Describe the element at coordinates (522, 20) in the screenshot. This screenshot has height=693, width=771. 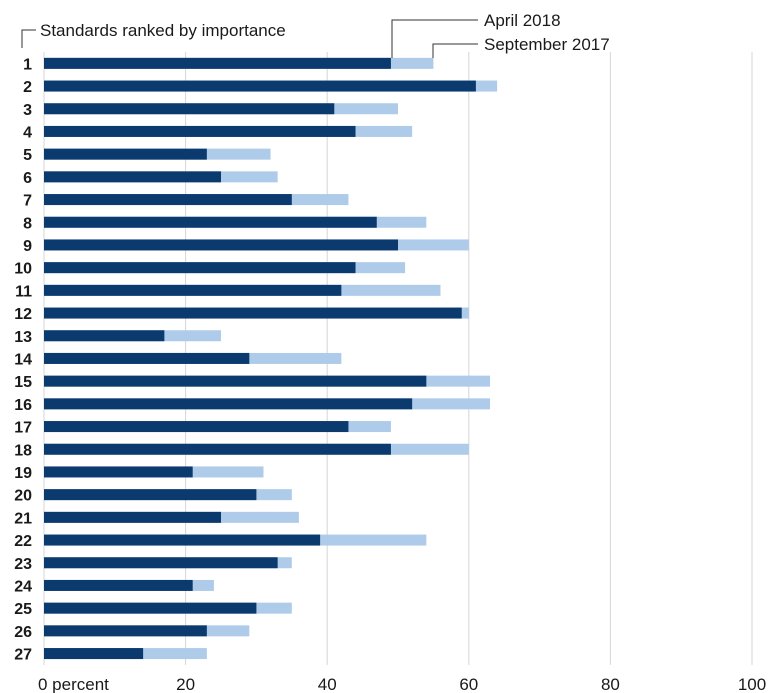
I see `legend-label-april: April 2018` at that location.